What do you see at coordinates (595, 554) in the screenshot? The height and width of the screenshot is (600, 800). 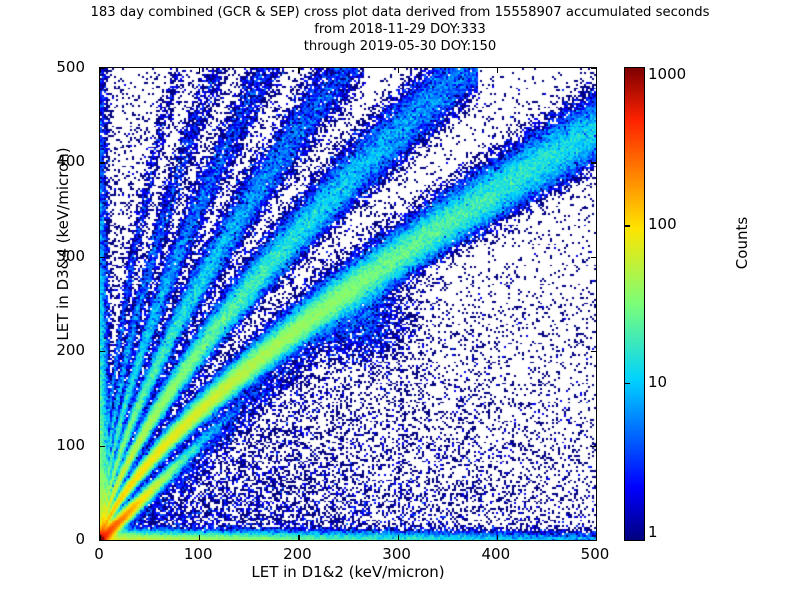 I see `x-tick-label-500: 500` at bounding box center [595, 554].